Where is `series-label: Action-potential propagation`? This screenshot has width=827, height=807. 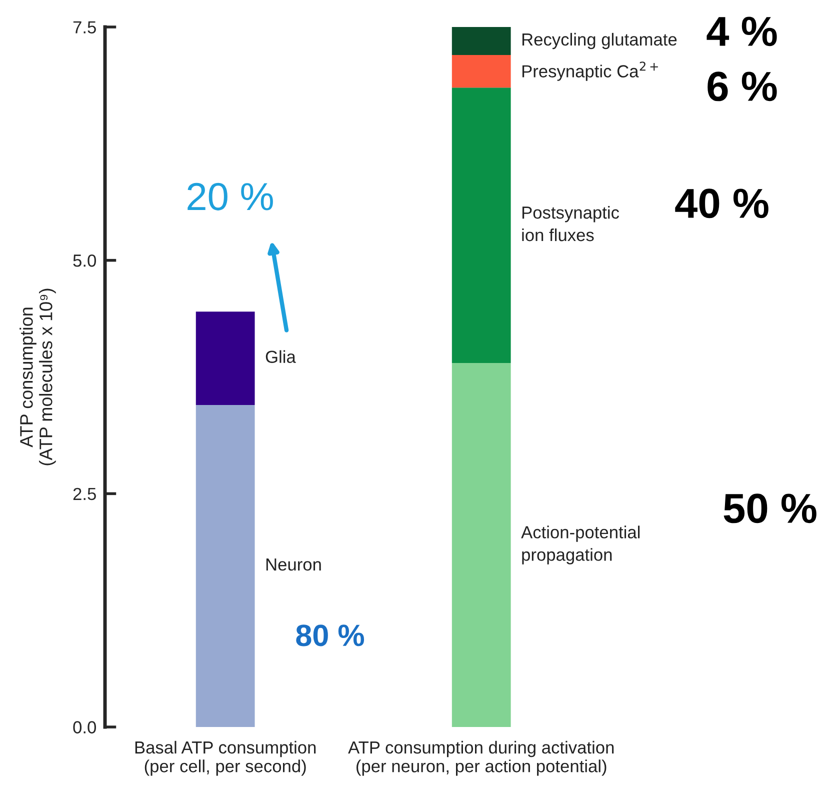 series-label: Action-potential propagation is located at coordinates (580, 545).